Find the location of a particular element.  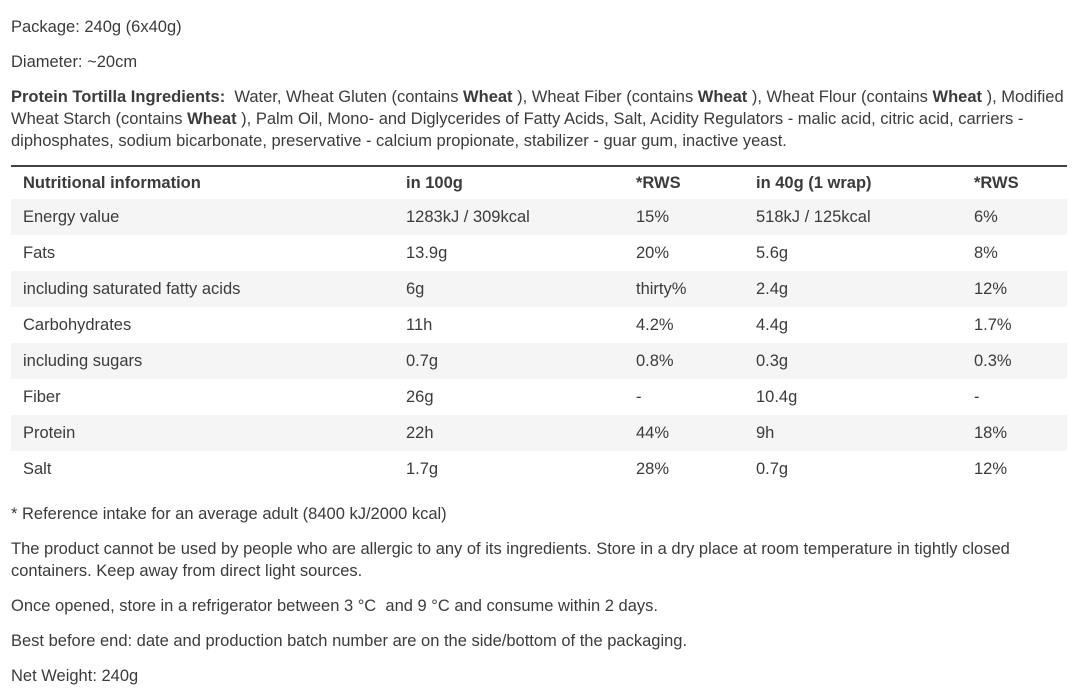

ingredients-segment: ), Modified Wheat Starch (contains is located at coordinates (540, 108).